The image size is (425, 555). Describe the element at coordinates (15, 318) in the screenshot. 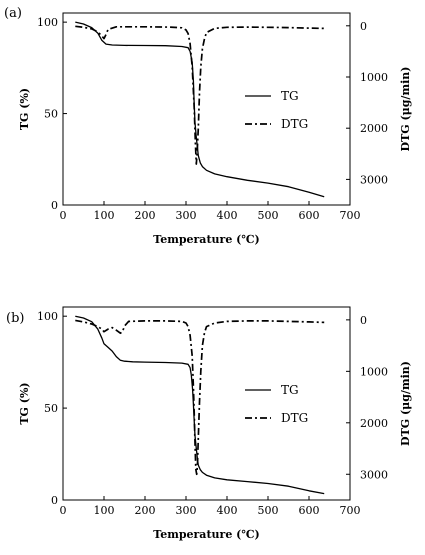

I see `panel-label: (b)` at that location.